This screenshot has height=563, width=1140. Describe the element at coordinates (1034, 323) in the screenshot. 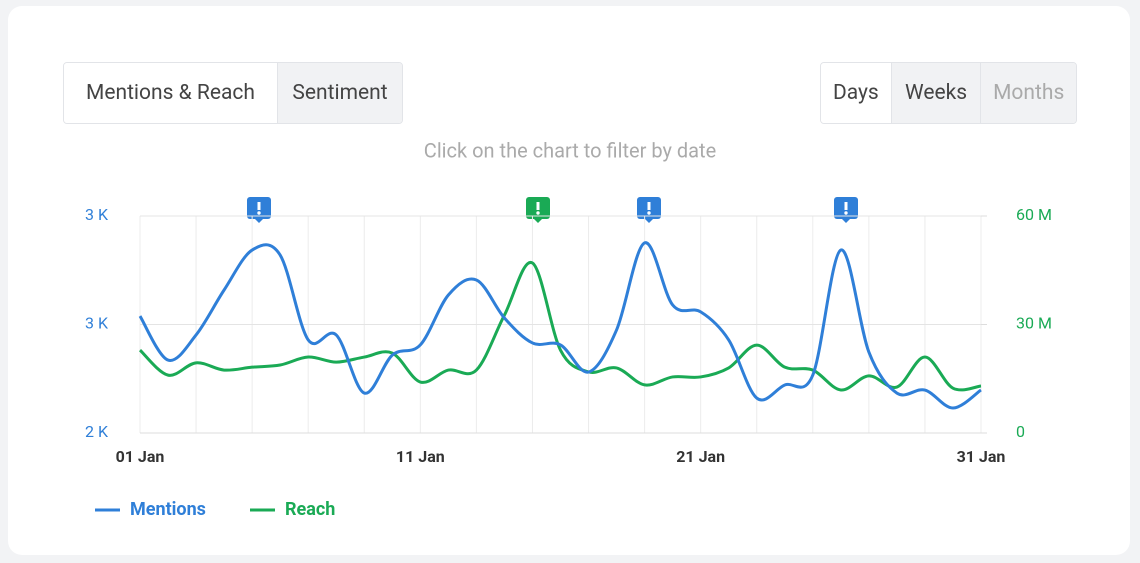

I see `y2-tick-label: 30 M` at that location.